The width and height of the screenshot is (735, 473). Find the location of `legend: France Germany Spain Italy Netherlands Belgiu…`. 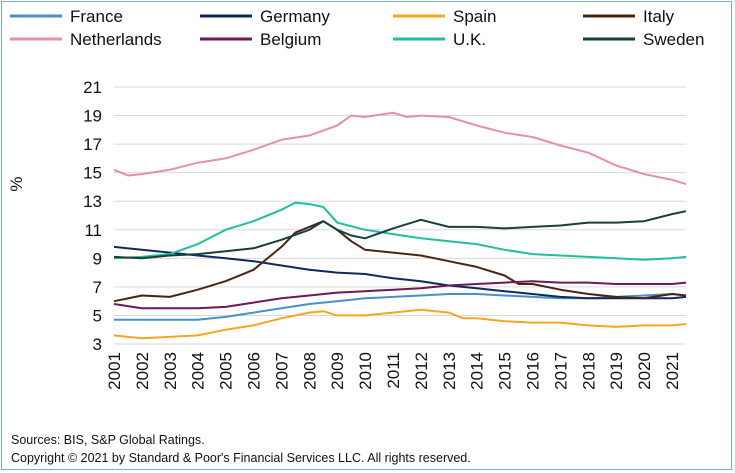

legend: France Germany Spain Italy Netherlands Belgiu… is located at coordinates (357, 28).